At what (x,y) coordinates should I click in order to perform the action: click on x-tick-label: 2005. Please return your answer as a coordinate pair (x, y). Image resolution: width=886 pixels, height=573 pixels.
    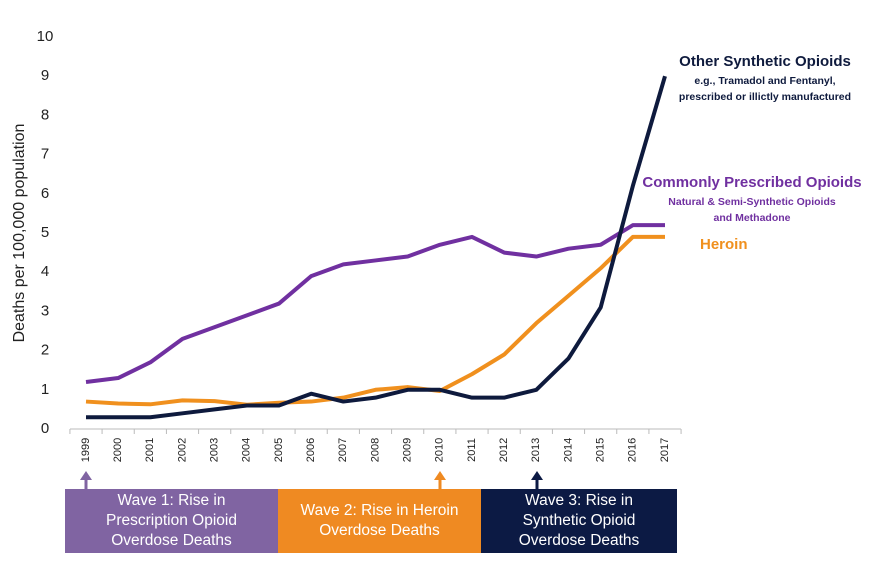
    Looking at the image, I should click on (279, 450).